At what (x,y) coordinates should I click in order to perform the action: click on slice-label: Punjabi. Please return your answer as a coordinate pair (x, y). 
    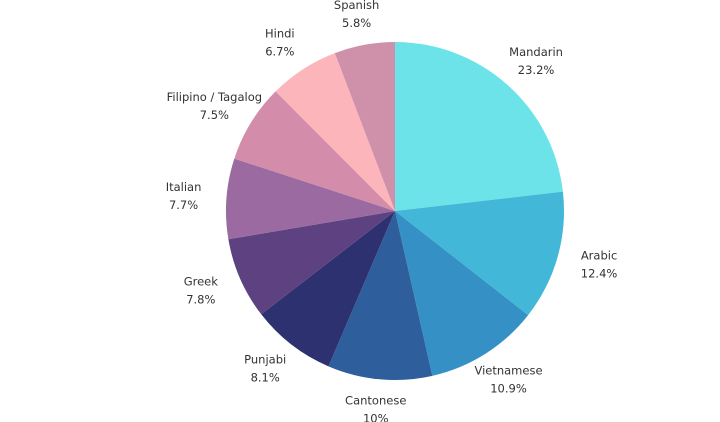
    Looking at the image, I should click on (265, 360).